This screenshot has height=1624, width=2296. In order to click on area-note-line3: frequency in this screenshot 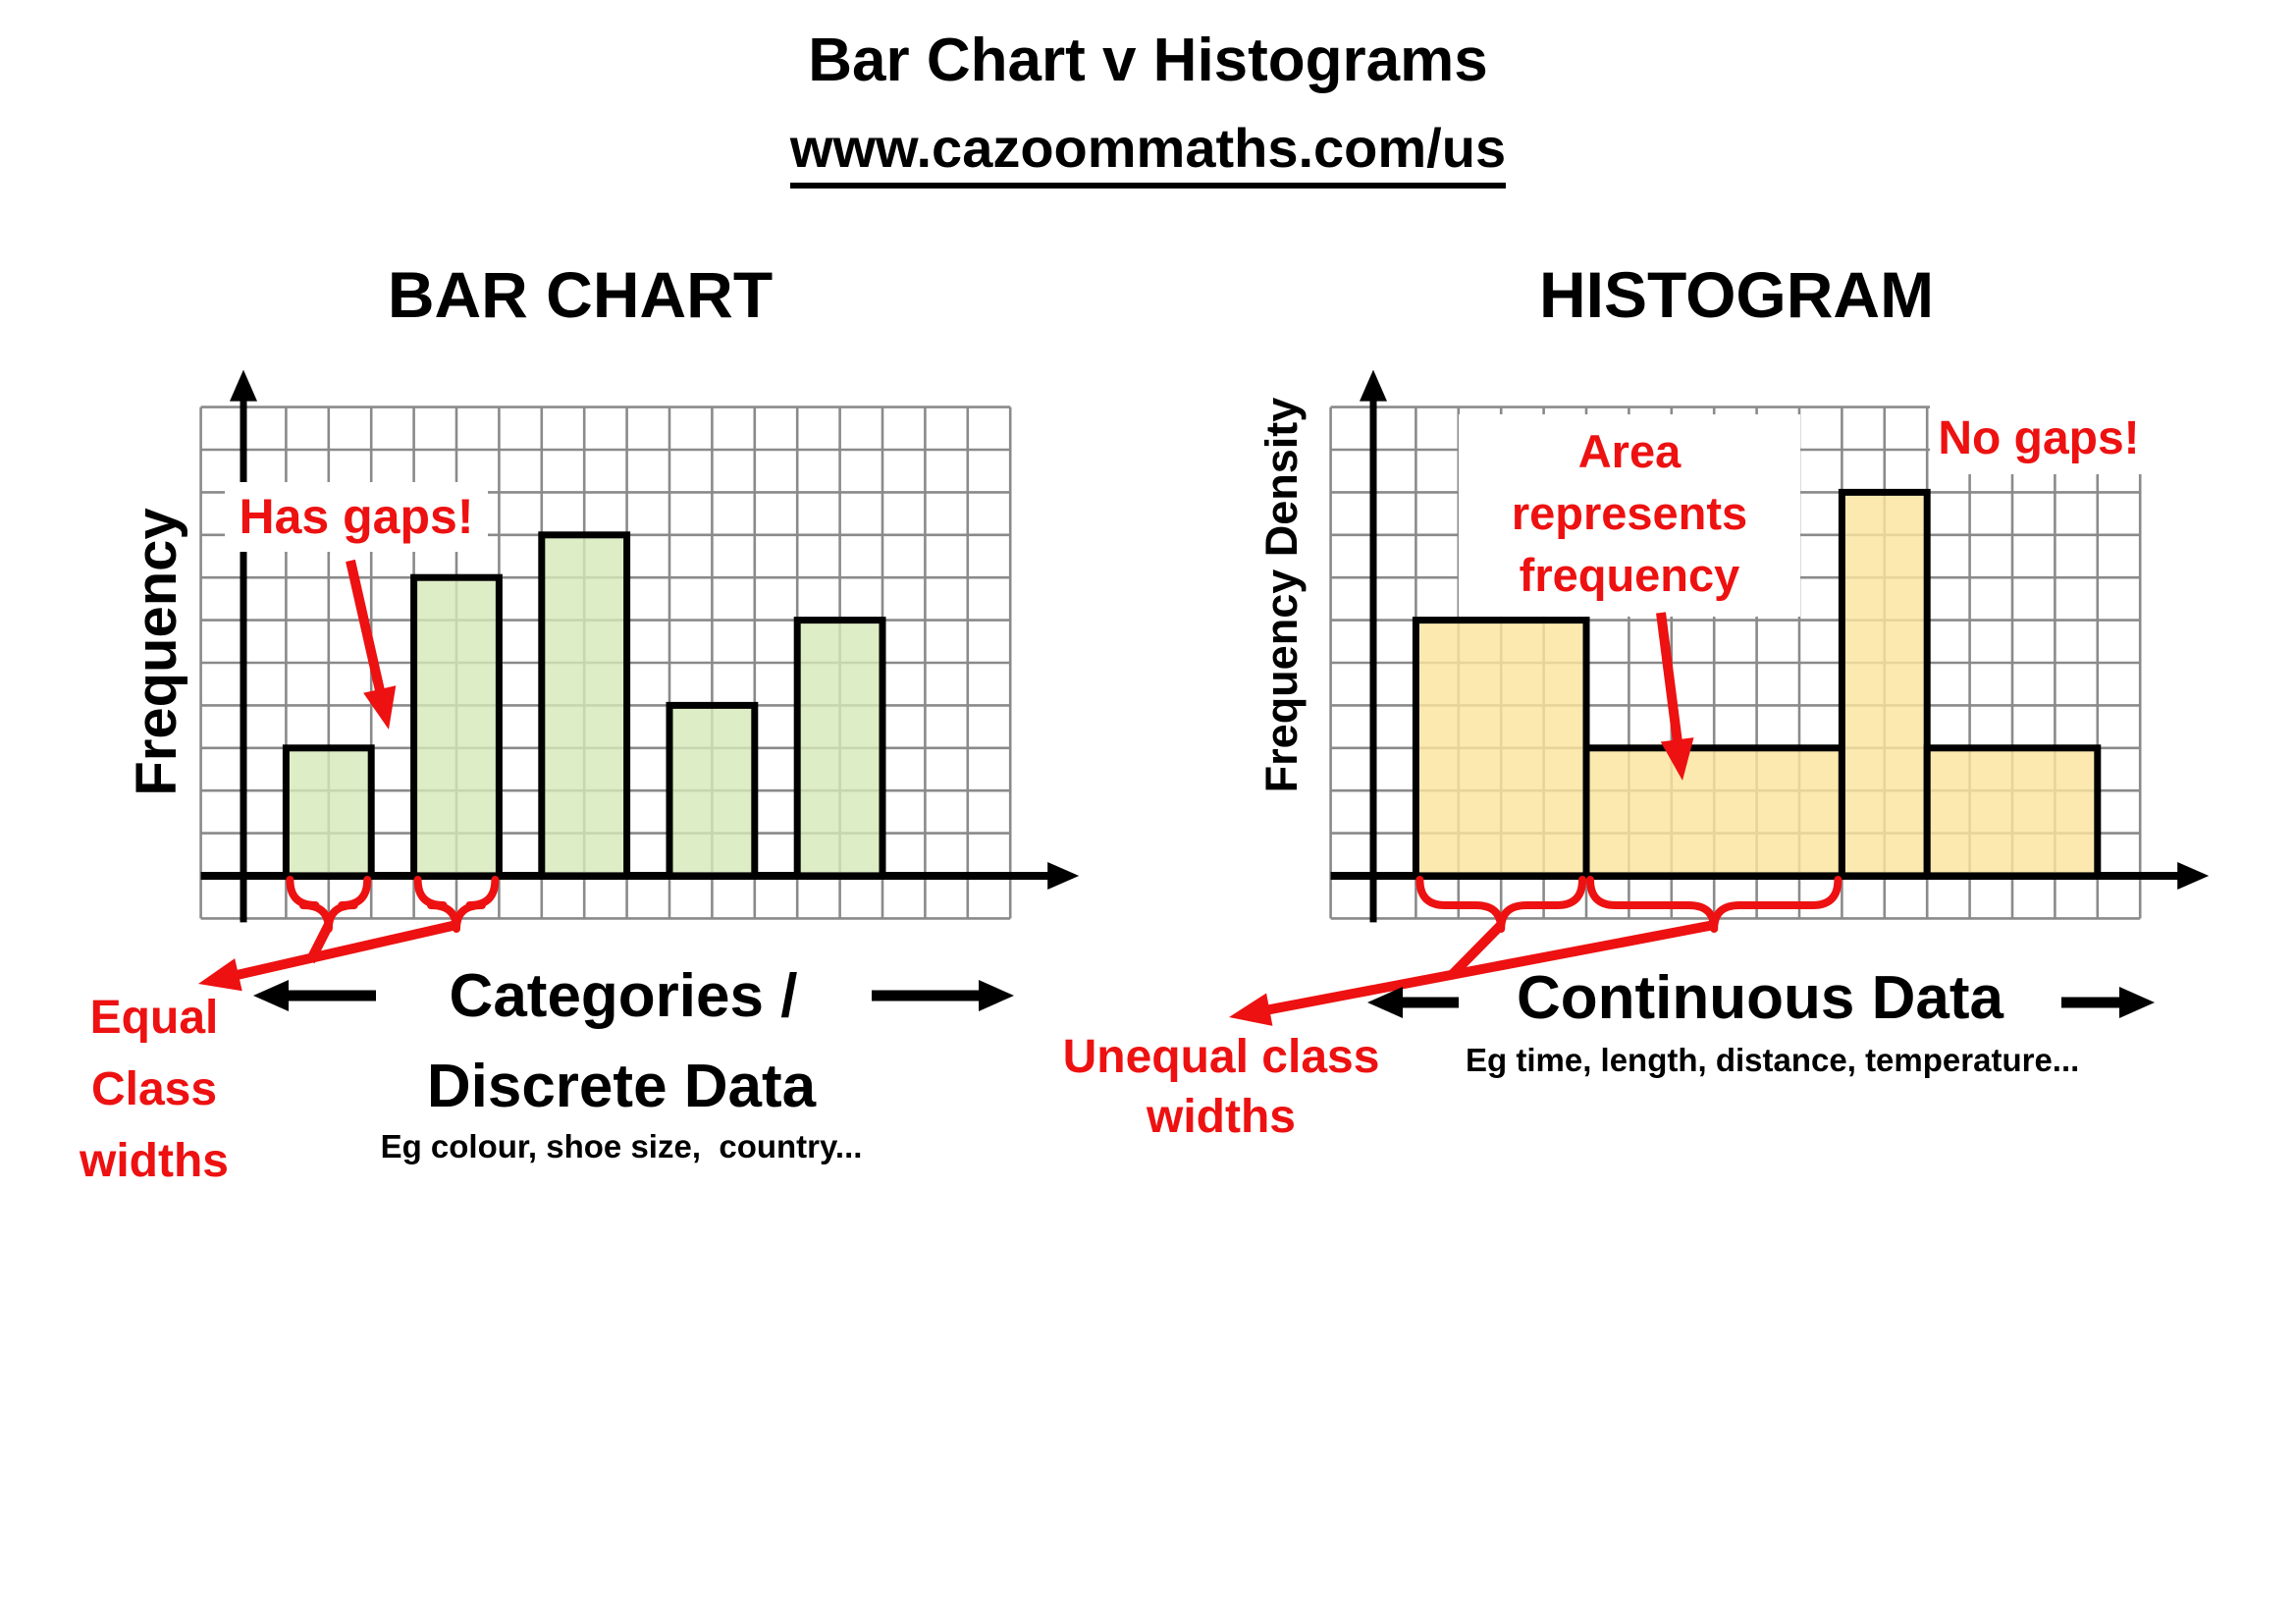, I will do `click(1629, 575)`.